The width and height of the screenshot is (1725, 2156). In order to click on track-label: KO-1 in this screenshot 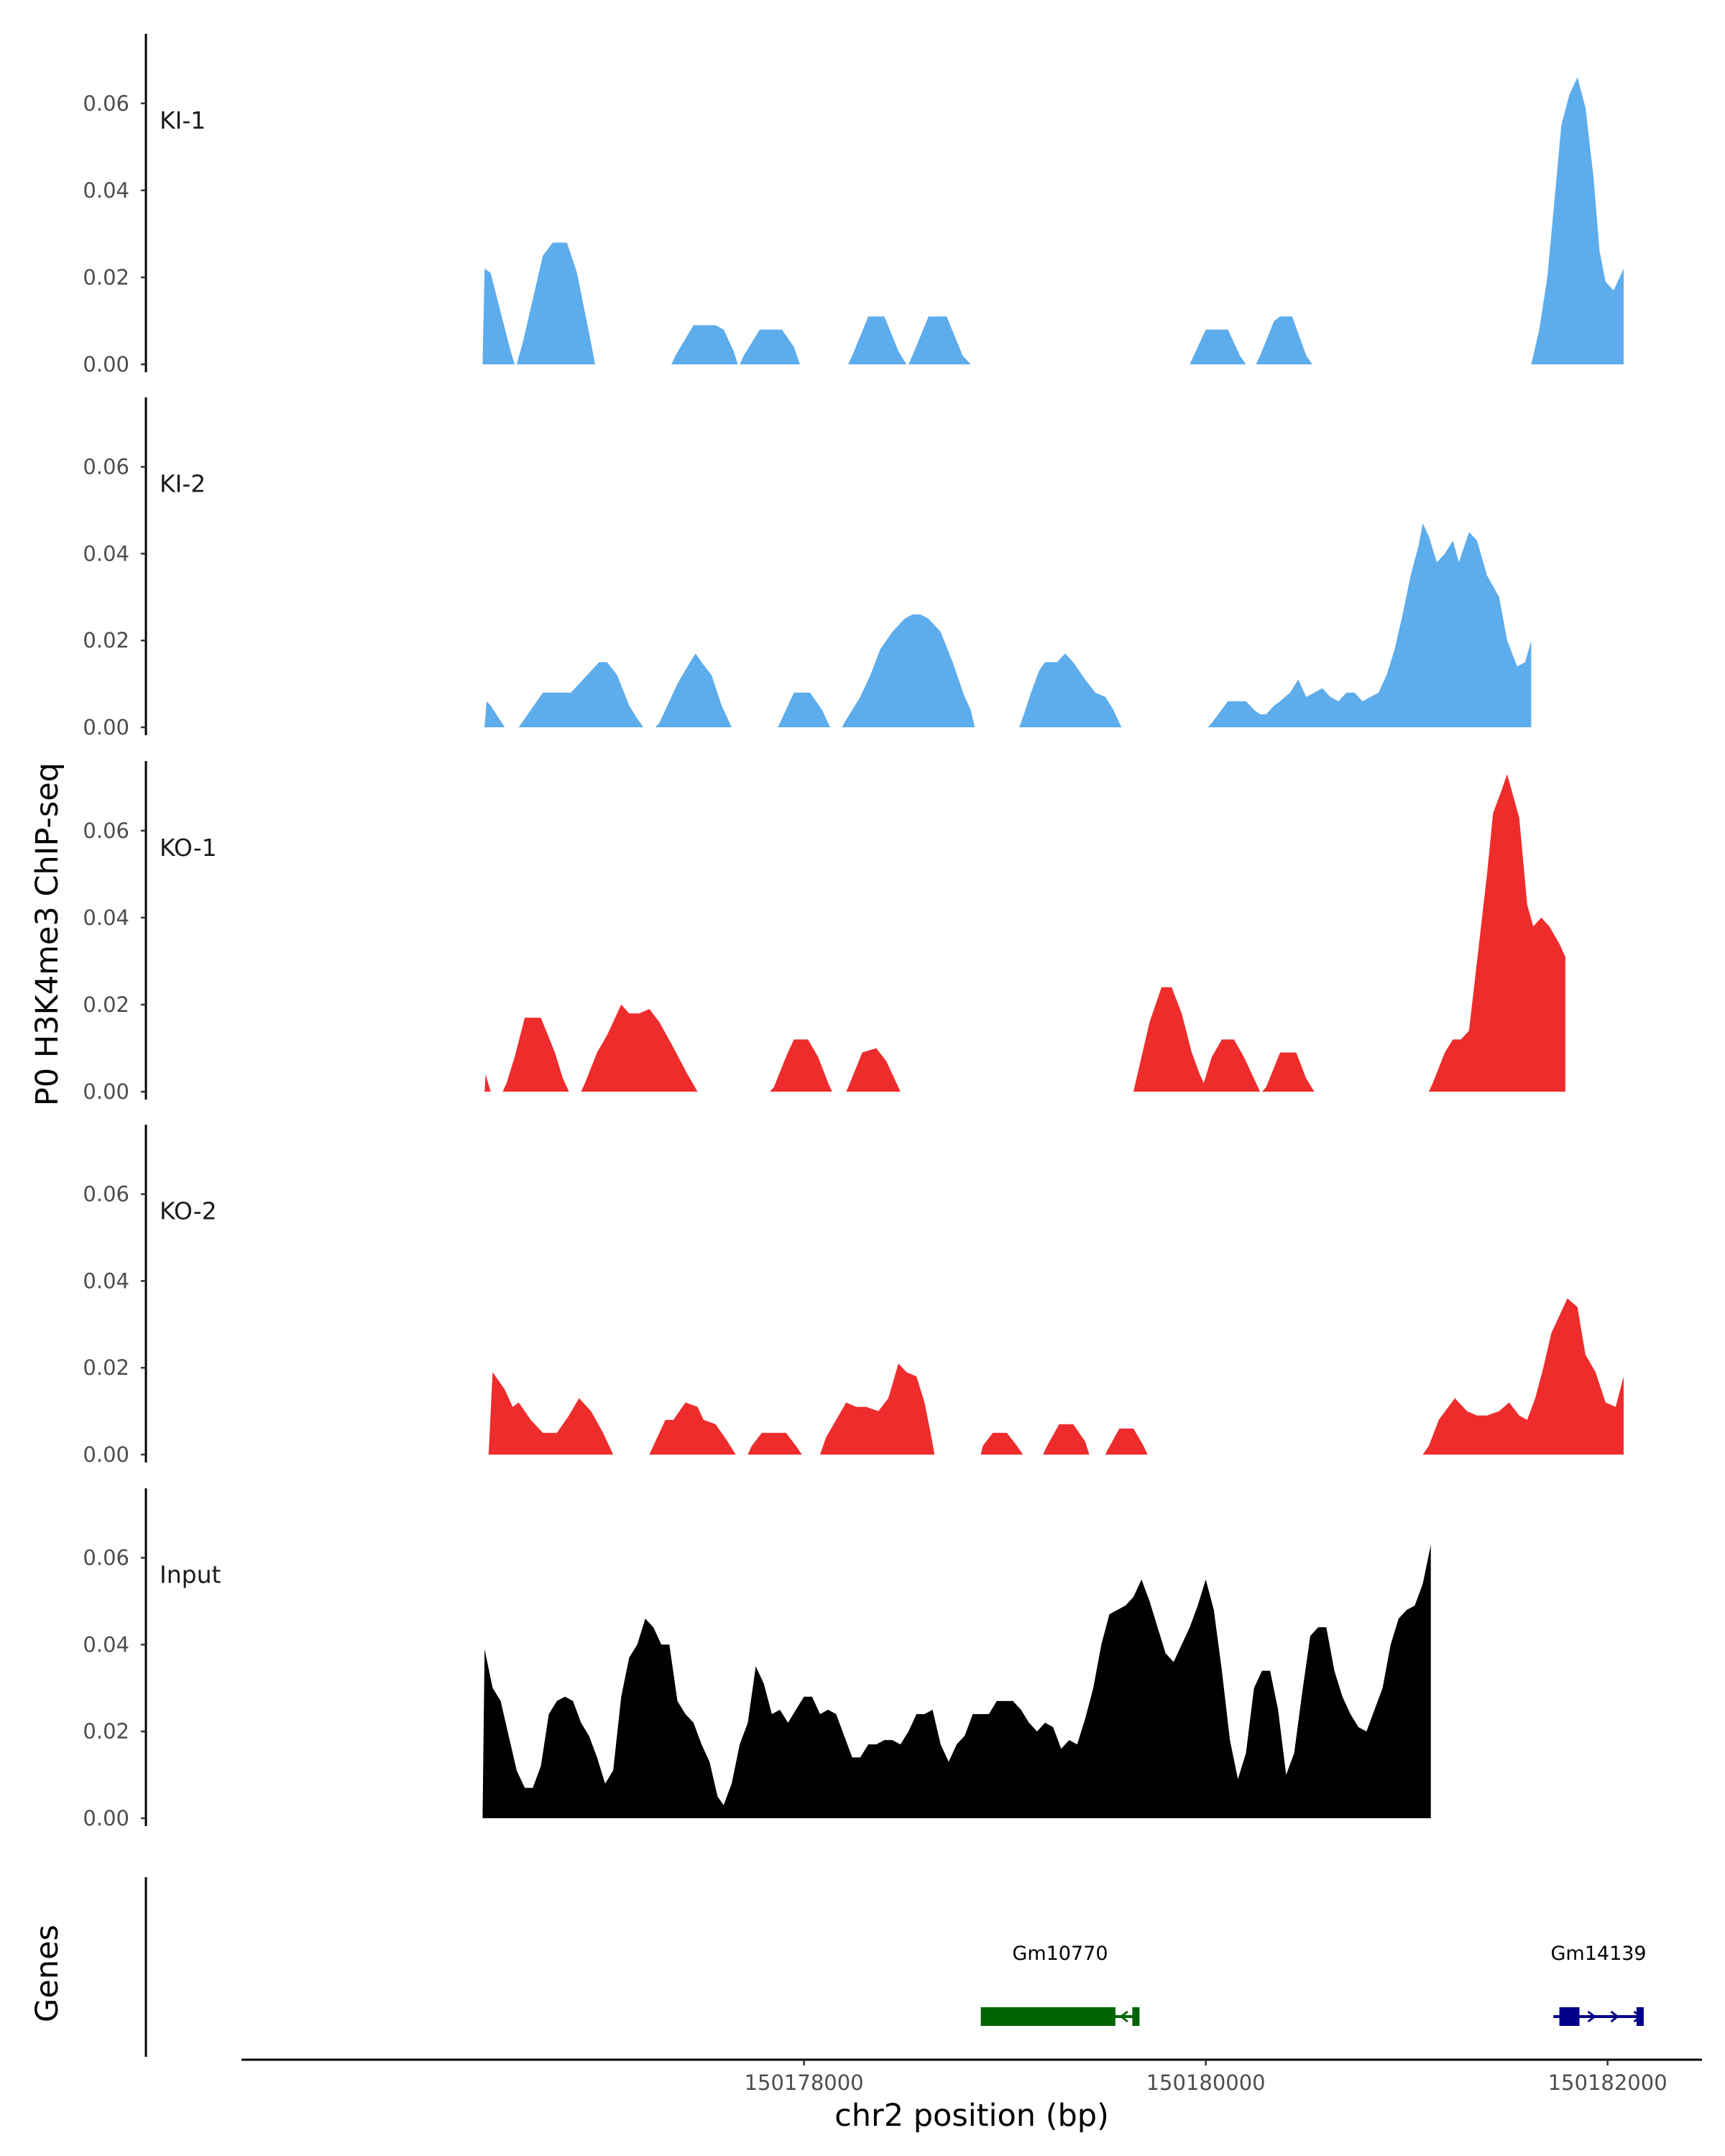, I will do `click(188, 848)`.